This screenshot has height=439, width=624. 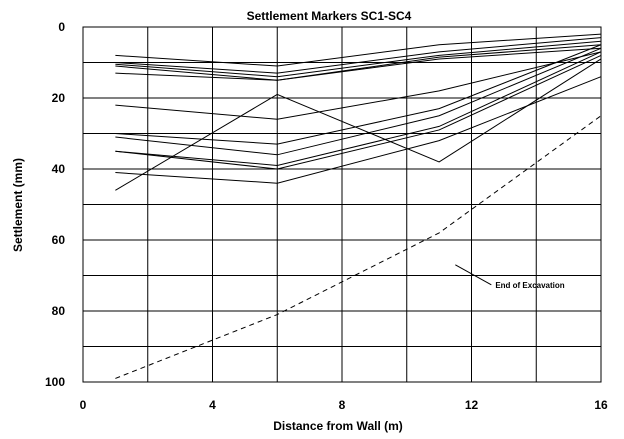 What do you see at coordinates (55, 382) in the screenshot?
I see `y-tick-label: 100` at bounding box center [55, 382].